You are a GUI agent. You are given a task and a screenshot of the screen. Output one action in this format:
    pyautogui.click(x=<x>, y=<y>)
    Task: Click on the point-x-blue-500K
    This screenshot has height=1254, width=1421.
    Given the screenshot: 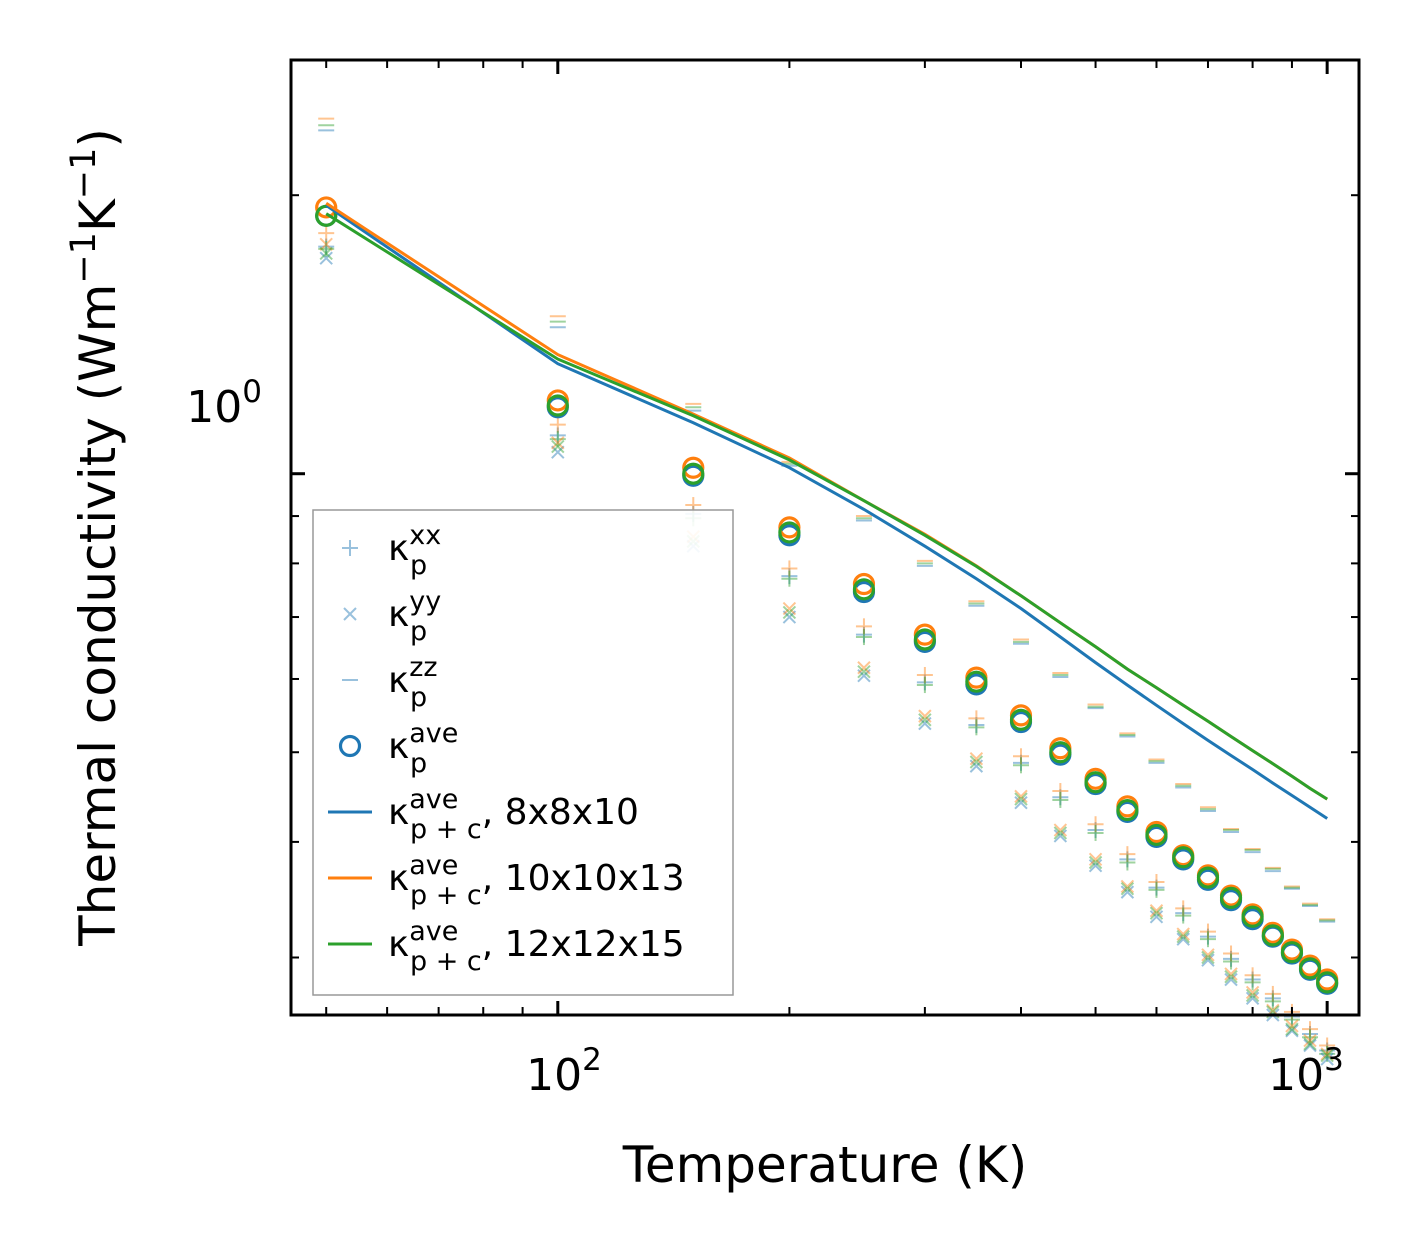 What is the action you would take?
    pyautogui.click(x=1095, y=865)
    